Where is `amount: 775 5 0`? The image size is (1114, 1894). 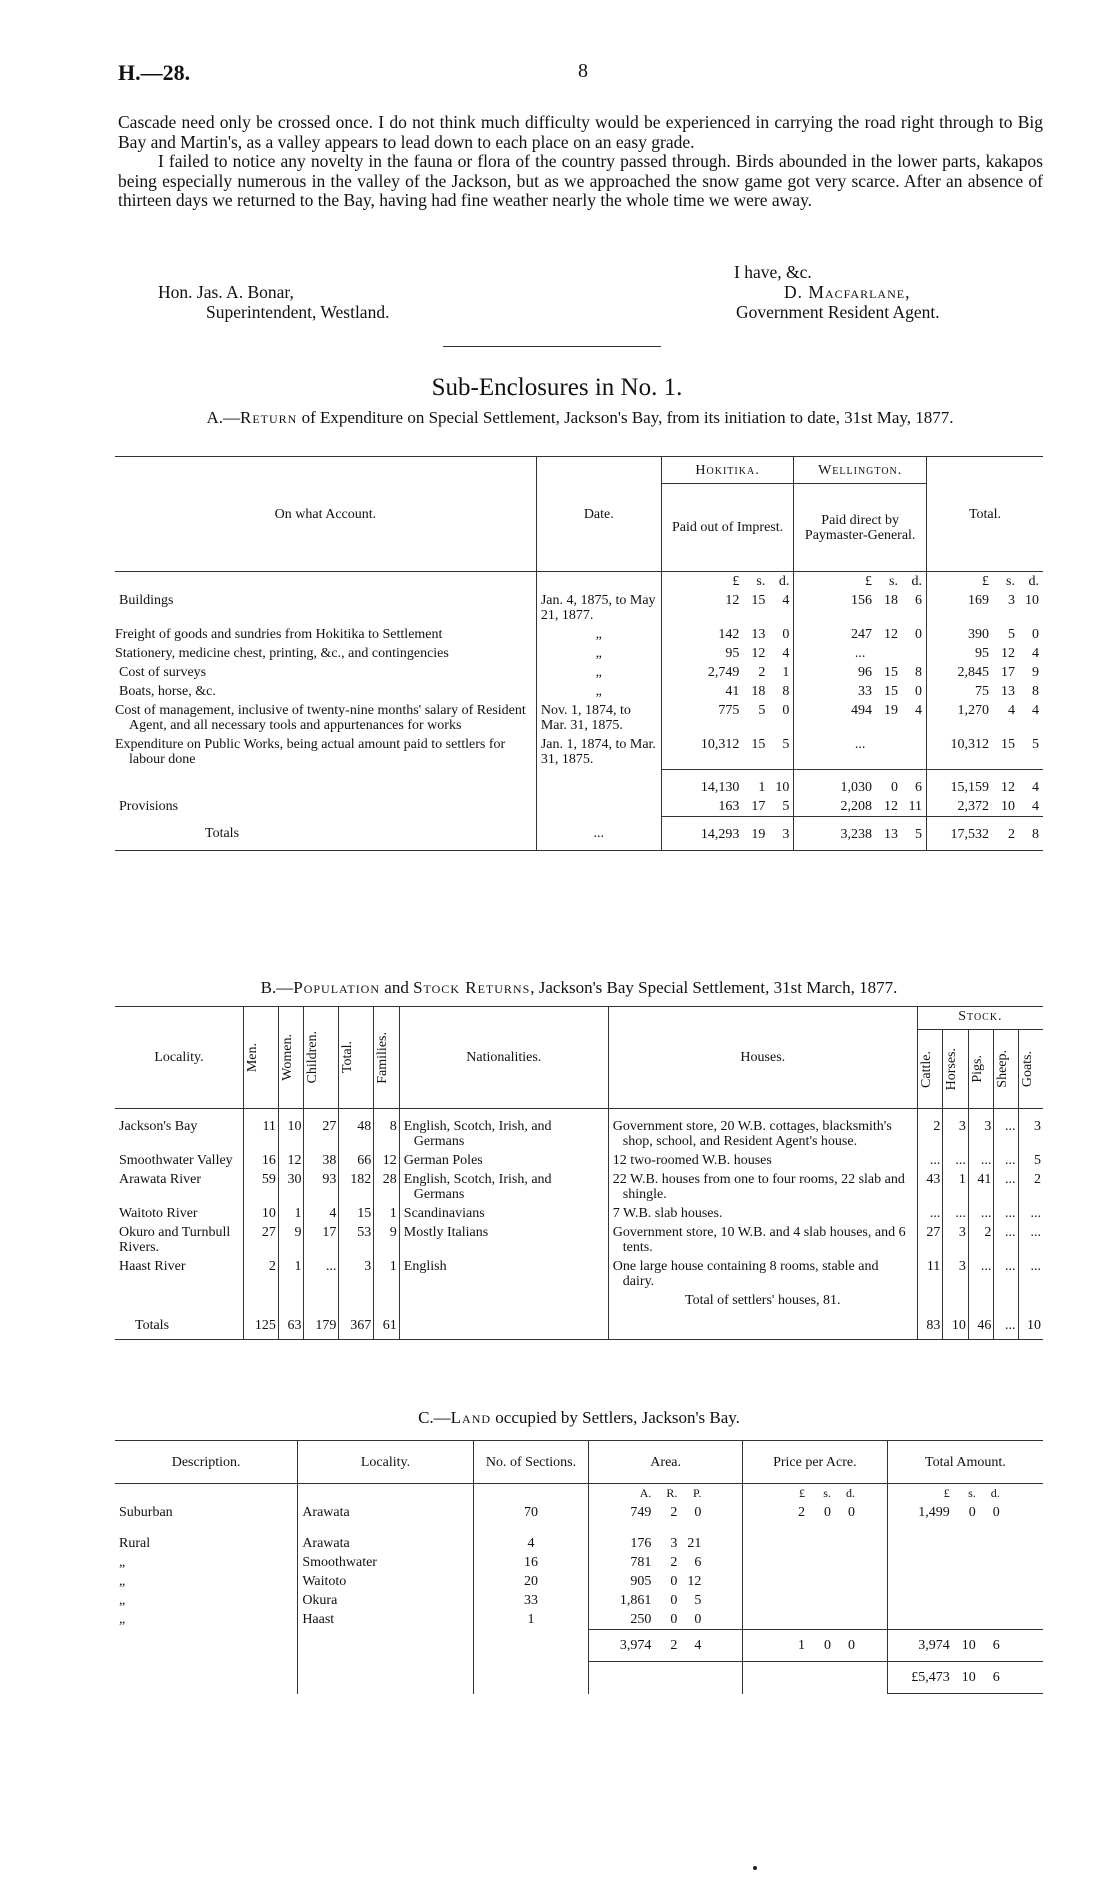
amount: 775 5 0 is located at coordinates (727, 718).